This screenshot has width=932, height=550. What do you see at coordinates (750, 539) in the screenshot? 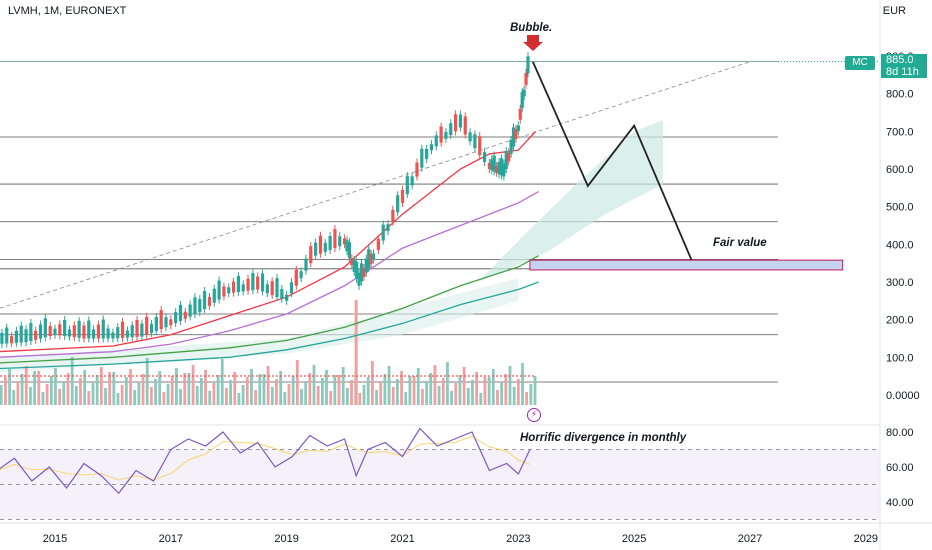
I see `x-tick-label: 2027` at bounding box center [750, 539].